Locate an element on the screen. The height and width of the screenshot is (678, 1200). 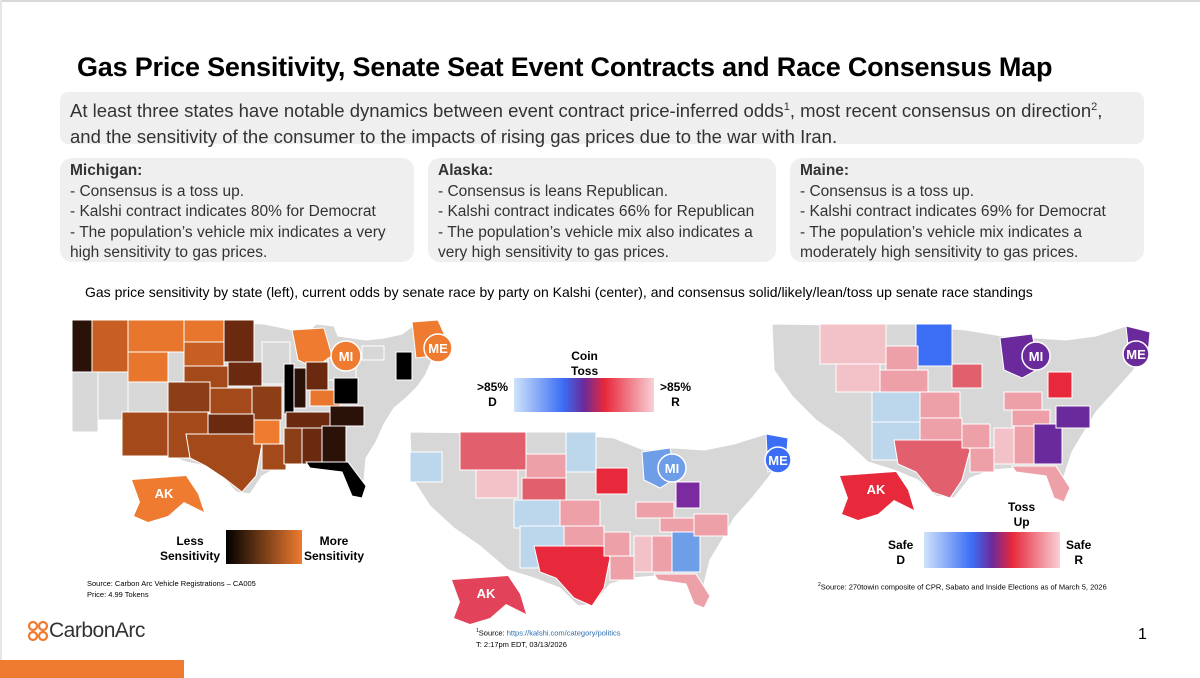
legend-right-mid: Toss Up is located at coordinates (1022, 514).